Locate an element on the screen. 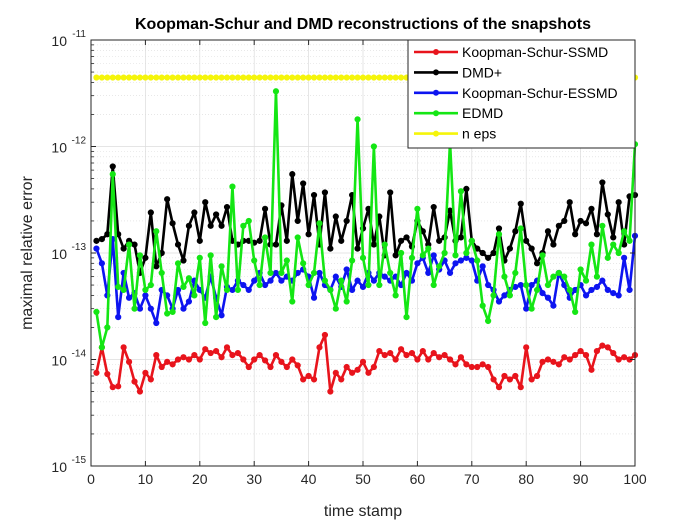  legend-swatch-marker is located at coordinates (436, 113).